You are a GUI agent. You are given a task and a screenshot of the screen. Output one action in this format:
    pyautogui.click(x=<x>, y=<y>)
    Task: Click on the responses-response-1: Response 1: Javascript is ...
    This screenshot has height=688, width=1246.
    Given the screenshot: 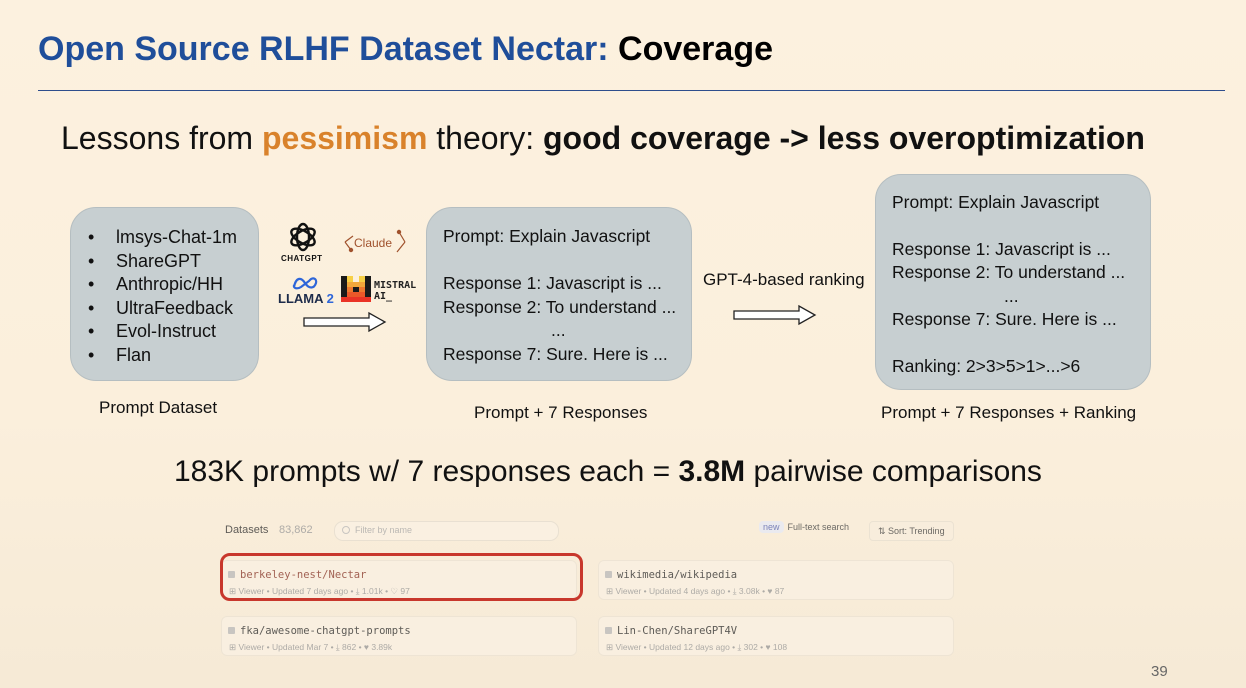 What is the action you would take?
    pyautogui.click(x=552, y=283)
    